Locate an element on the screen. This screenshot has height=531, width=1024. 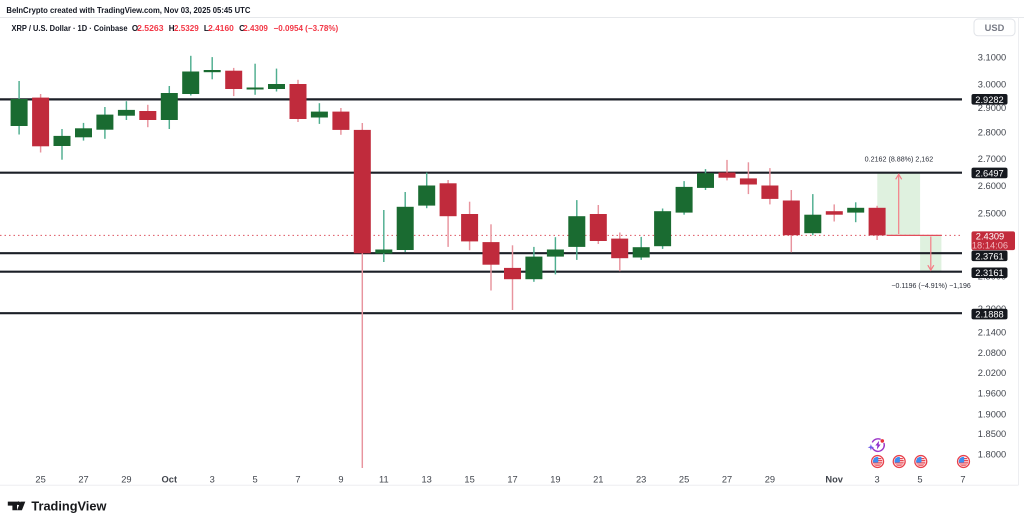
svg-text: 2.0800 is located at coordinates (992, 353).